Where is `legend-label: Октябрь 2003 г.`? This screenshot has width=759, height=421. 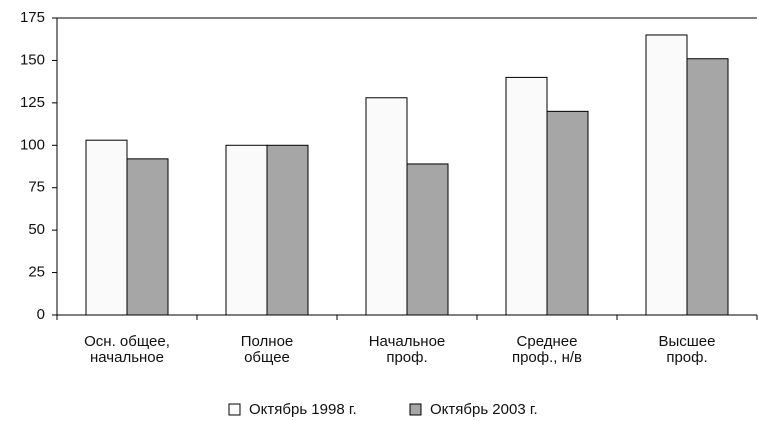
legend-label: Октябрь 2003 г. is located at coordinates (484, 409).